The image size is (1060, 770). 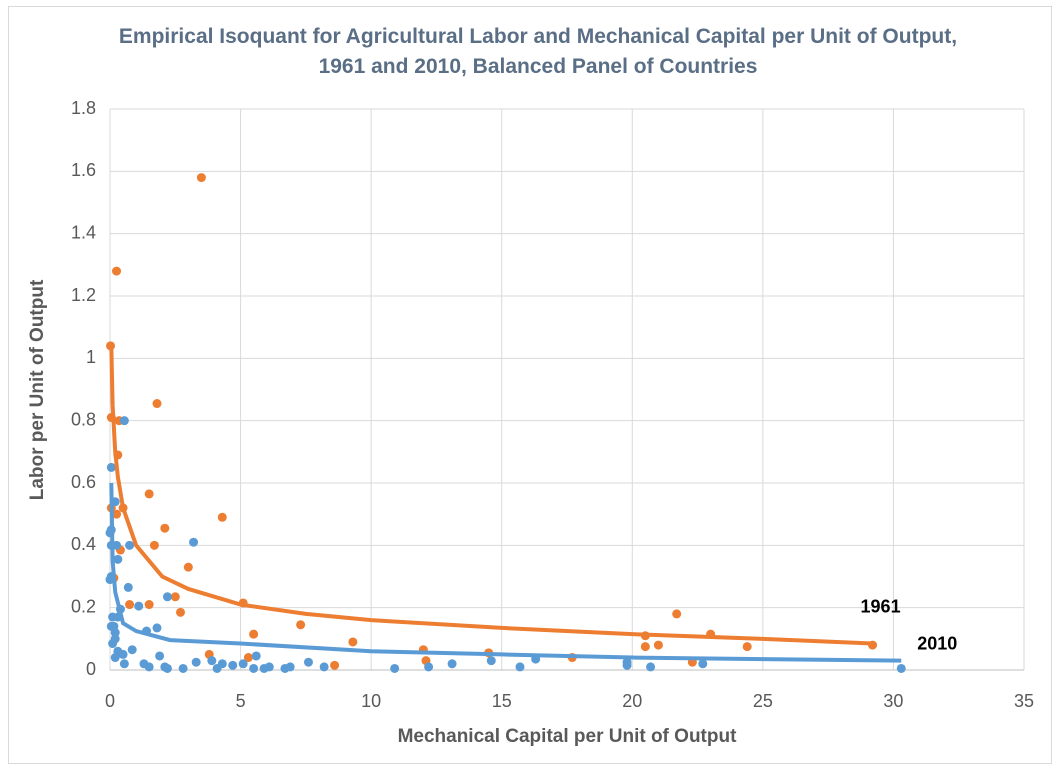 I want to click on x-tick-label: 35, so click(x=1024, y=701).